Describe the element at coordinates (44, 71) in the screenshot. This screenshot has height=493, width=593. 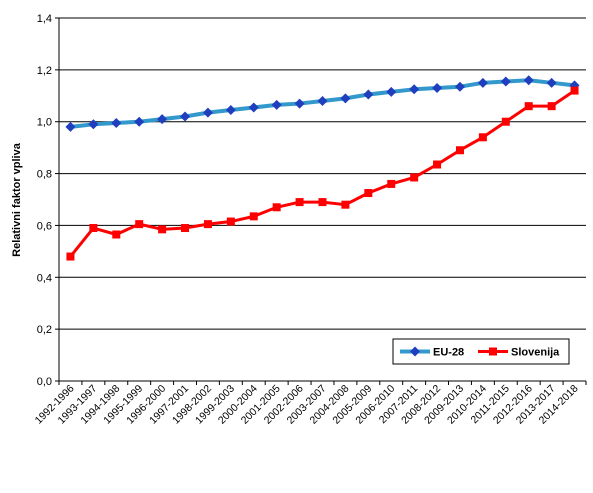
I see `y-tick-label: 1,2` at that location.